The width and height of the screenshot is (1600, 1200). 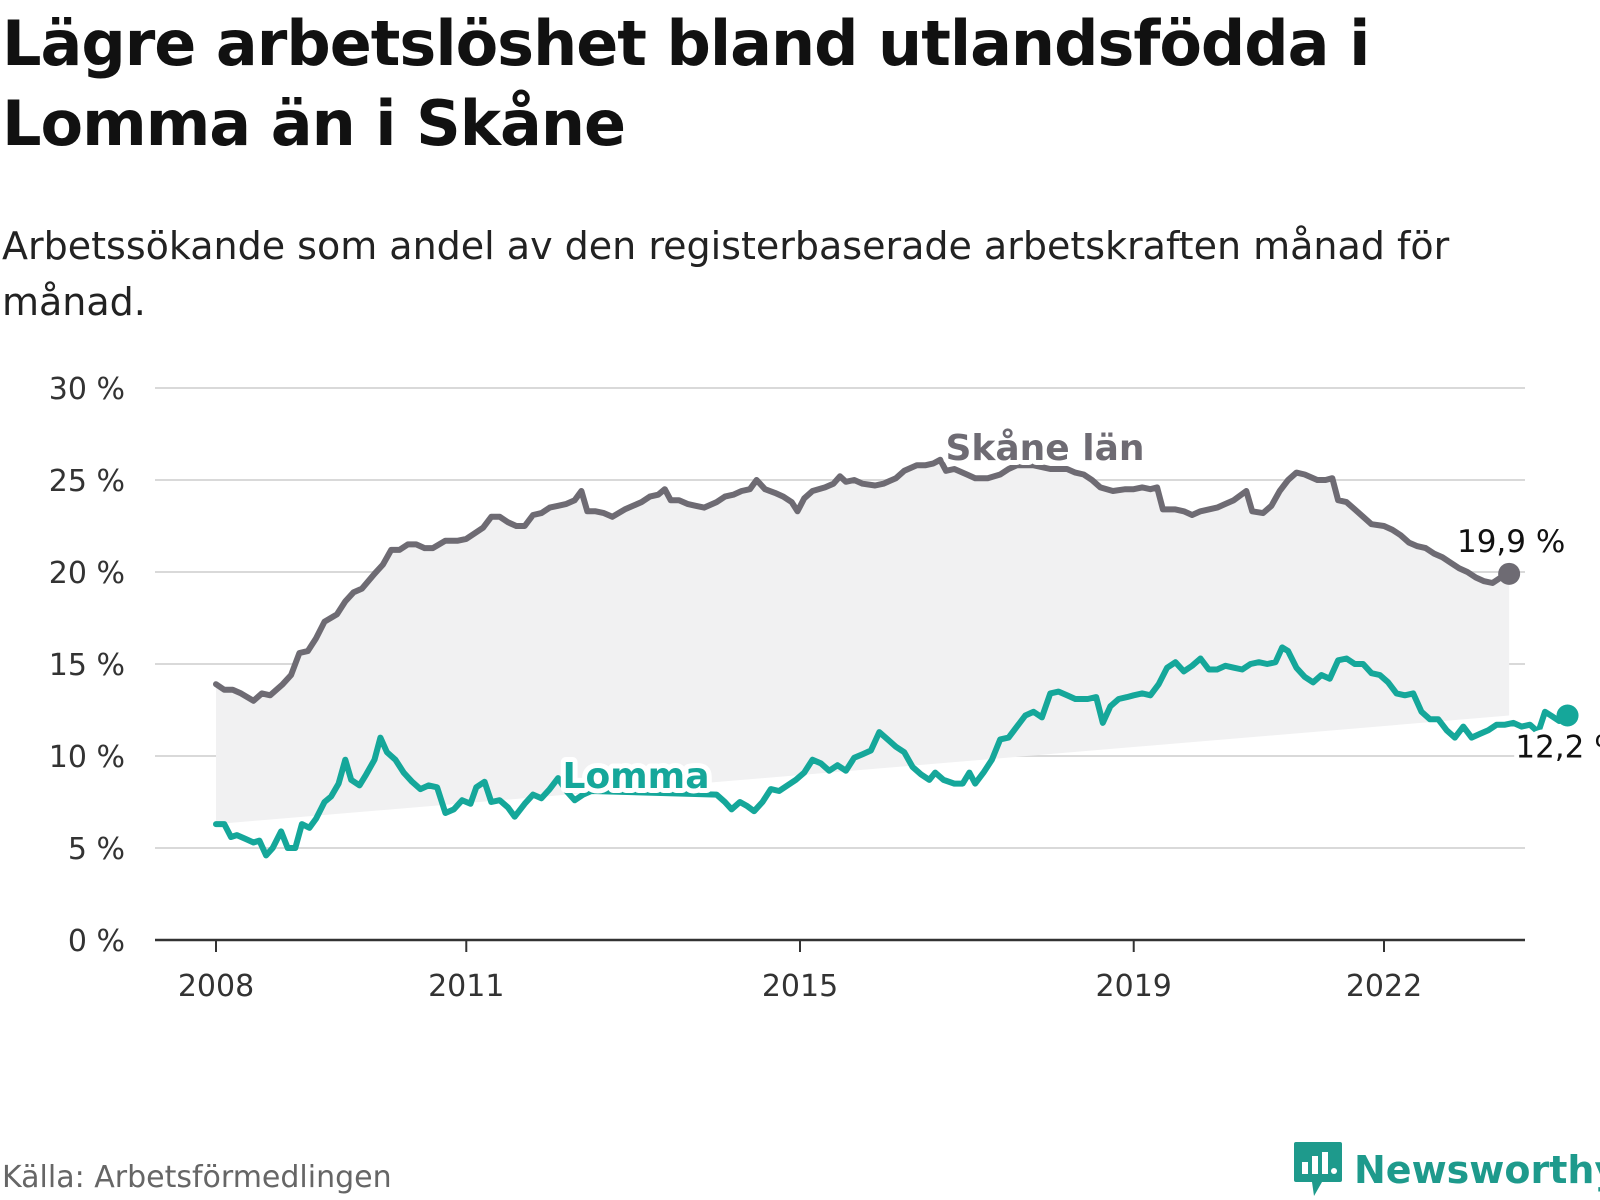 What do you see at coordinates (1134, 986) in the screenshot?
I see `x-tick-label: 2019` at bounding box center [1134, 986].